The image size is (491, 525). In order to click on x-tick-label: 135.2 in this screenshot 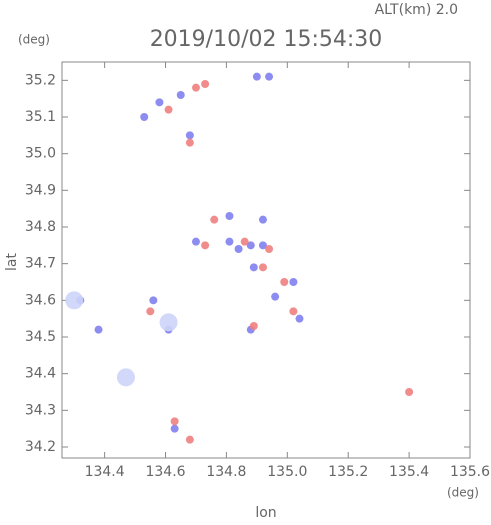, I will do `click(348, 472)`.